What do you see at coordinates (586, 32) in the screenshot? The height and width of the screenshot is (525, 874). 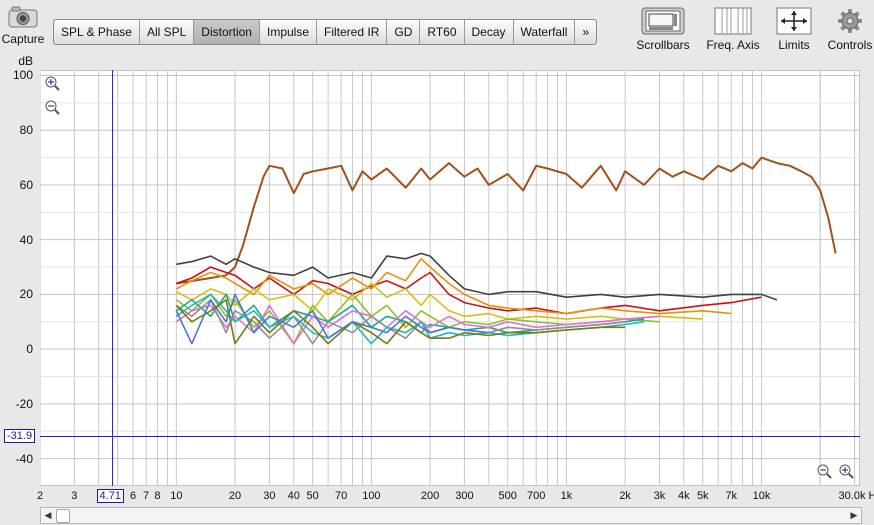 I see `tab-more: »` at bounding box center [586, 32].